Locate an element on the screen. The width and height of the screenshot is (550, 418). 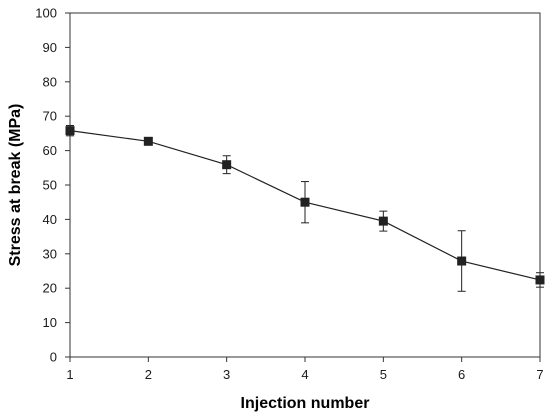
y-tick-label: 0 is located at coordinates (53, 357).